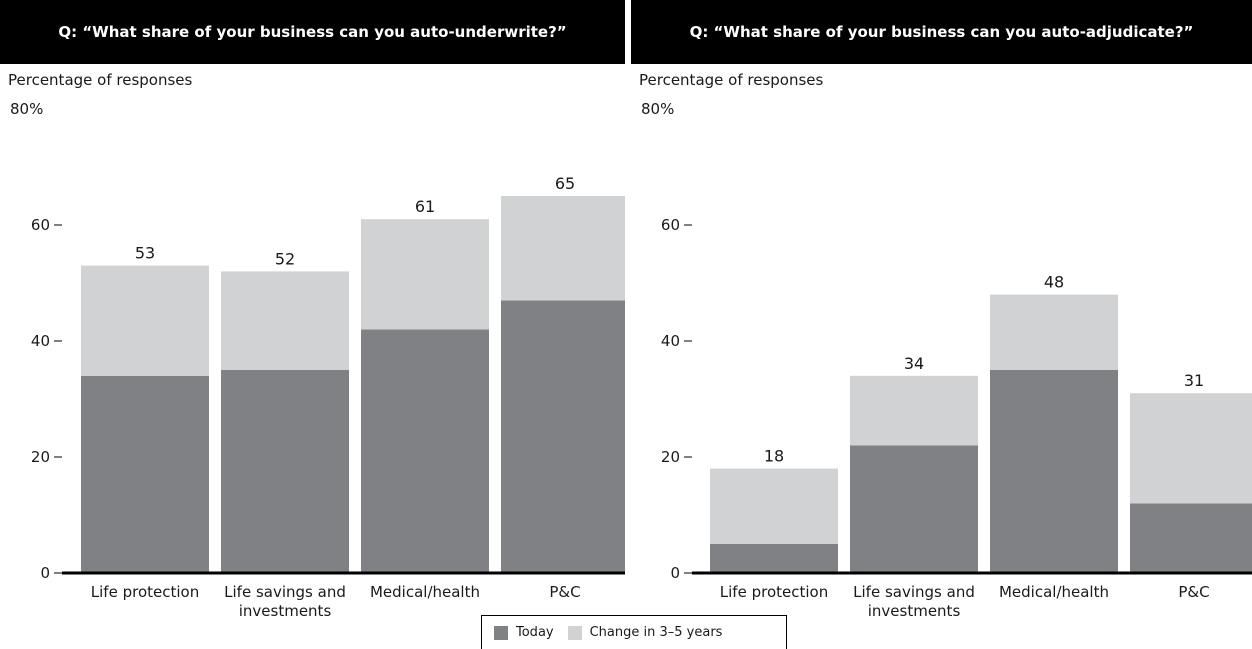 The width and height of the screenshot is (1252, 649). Describe the element at coordinates (145, 253) in the screenshot. I see `bar-total-label: 53` at that location.